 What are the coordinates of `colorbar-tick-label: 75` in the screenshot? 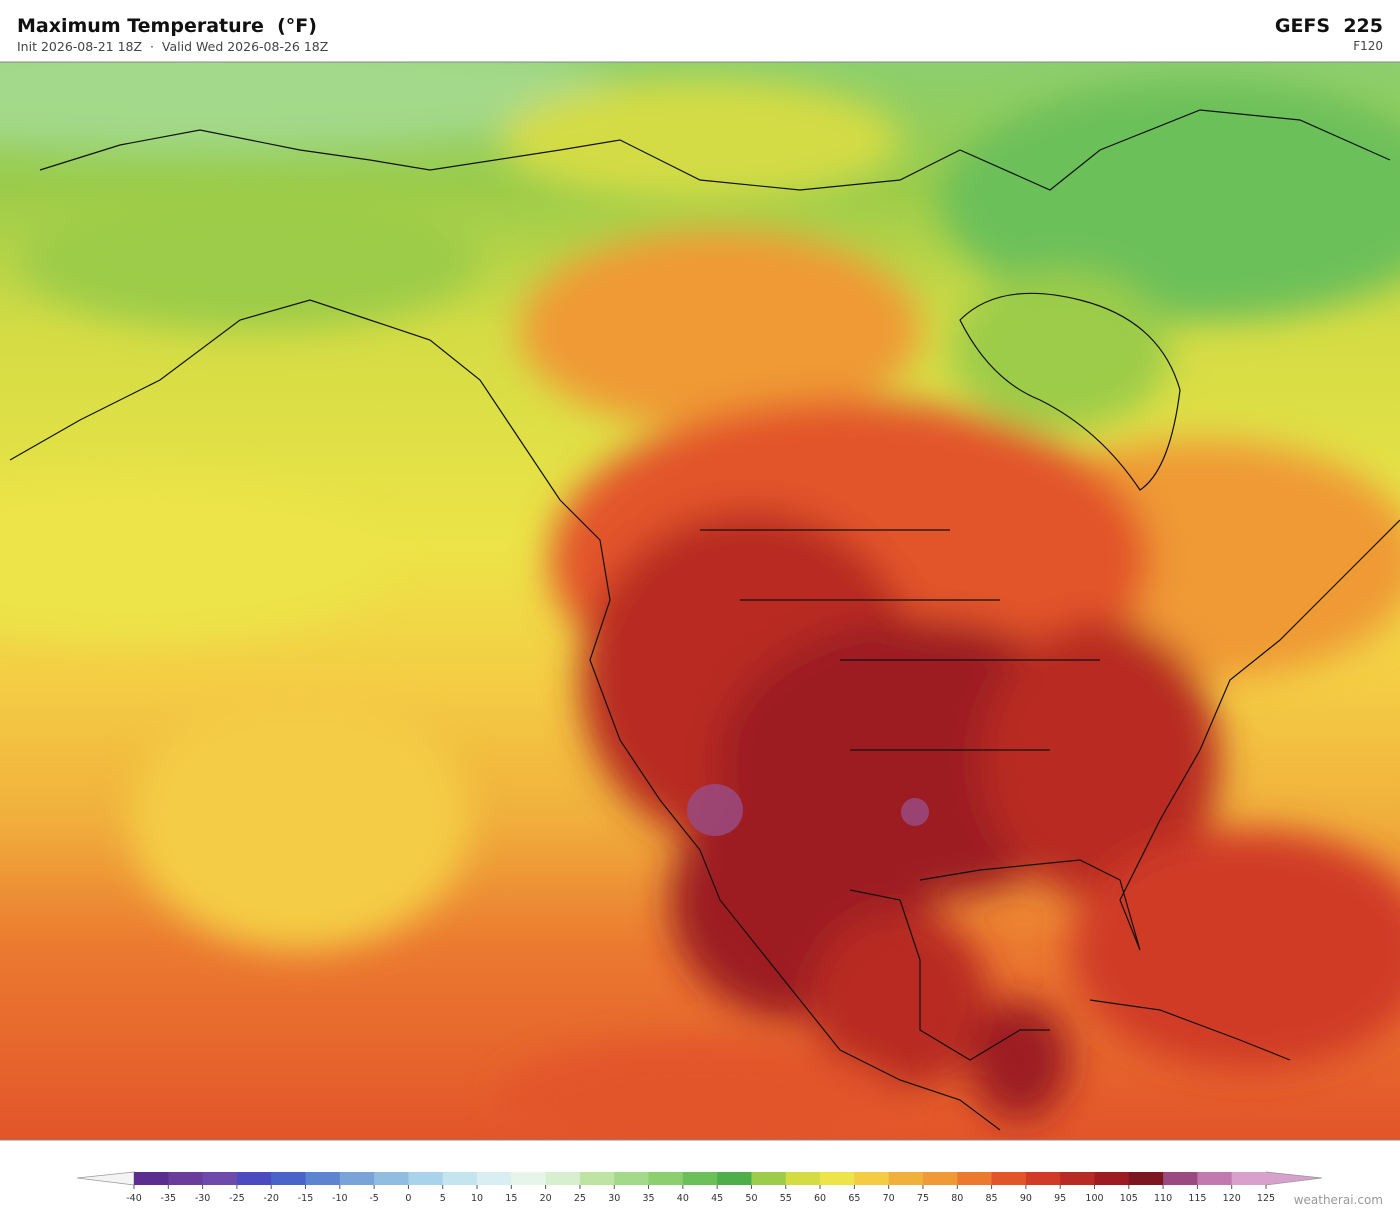 It's located at (923, 1198).